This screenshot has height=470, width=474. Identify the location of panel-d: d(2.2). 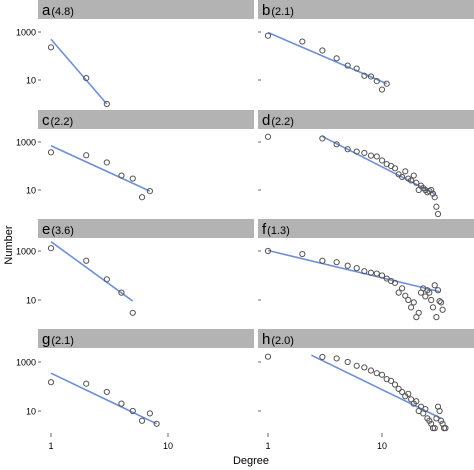
(366, 164).